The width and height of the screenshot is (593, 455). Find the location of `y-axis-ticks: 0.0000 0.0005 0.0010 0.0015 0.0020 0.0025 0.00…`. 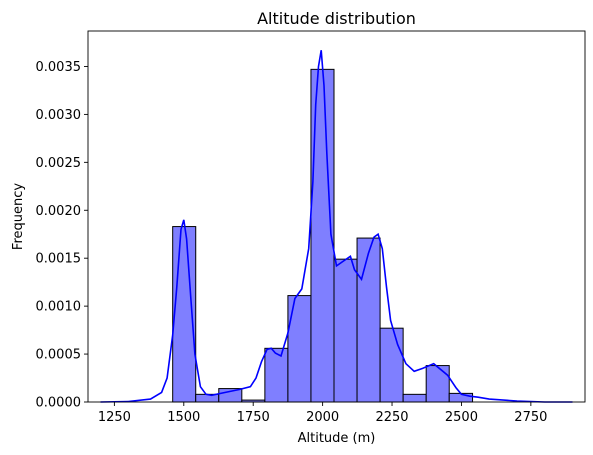

y-axis-ticks: 0.0000 0.0005 0.0010 0.0015 0.0020 0.0025 0.00… is located at coordinates (62, 235).